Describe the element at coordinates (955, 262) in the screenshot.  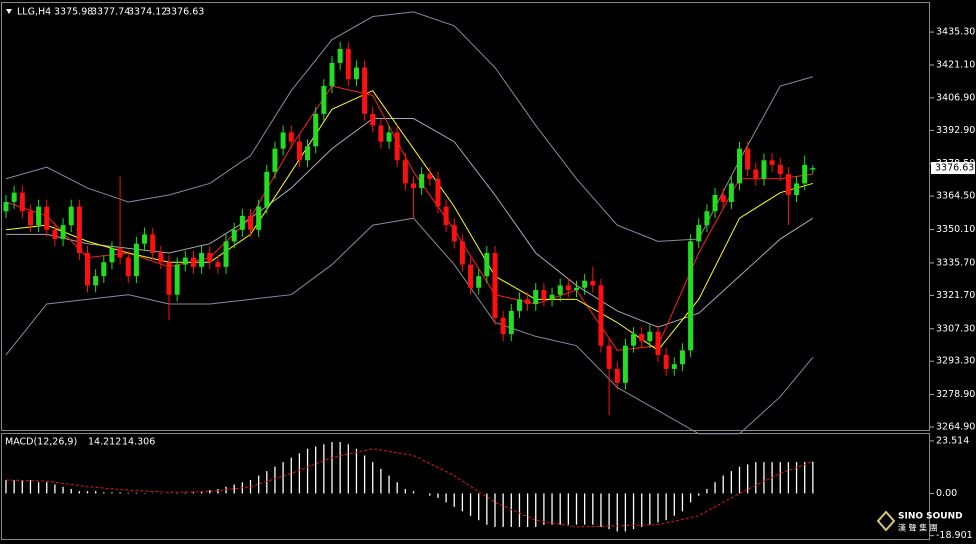
I see `y-tick-label: 3335.70` at that location.